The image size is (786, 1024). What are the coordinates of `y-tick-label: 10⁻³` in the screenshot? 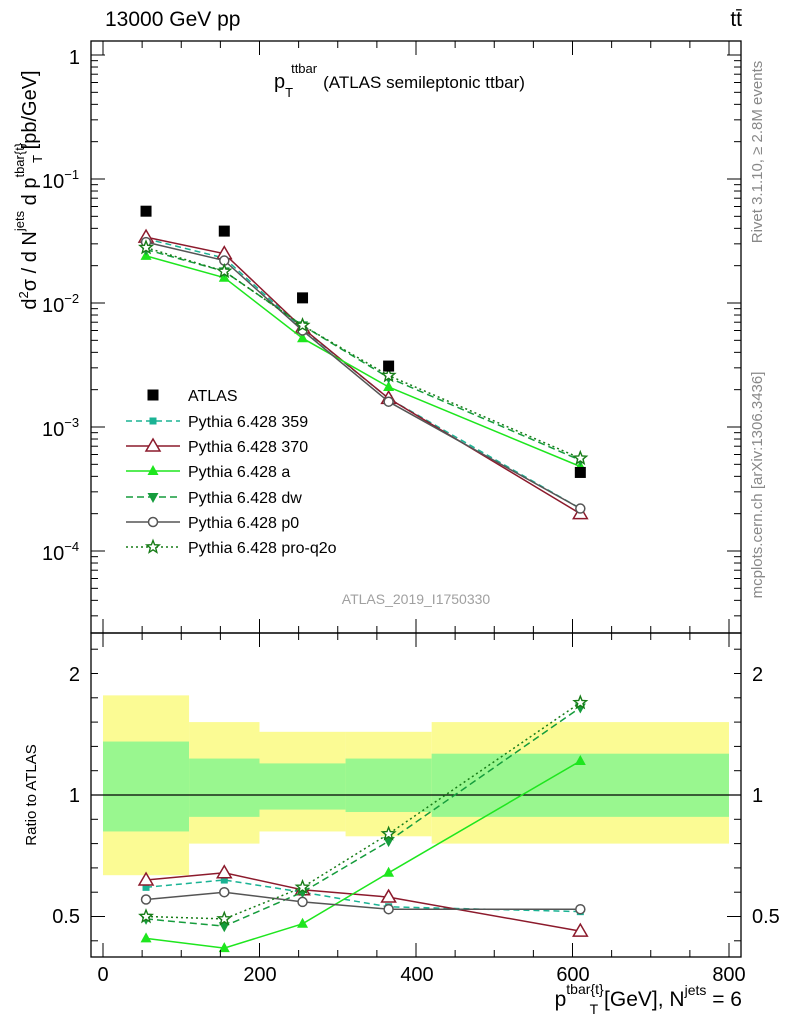 It's located at (60, 428).